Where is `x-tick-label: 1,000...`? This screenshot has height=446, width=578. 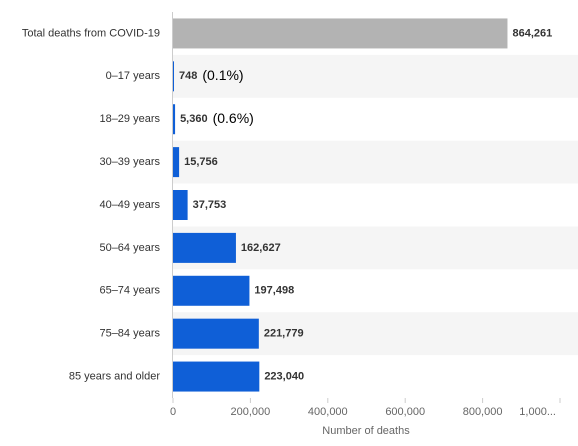
x-tick-label: 1,000... is located at coordinates (537, 412).